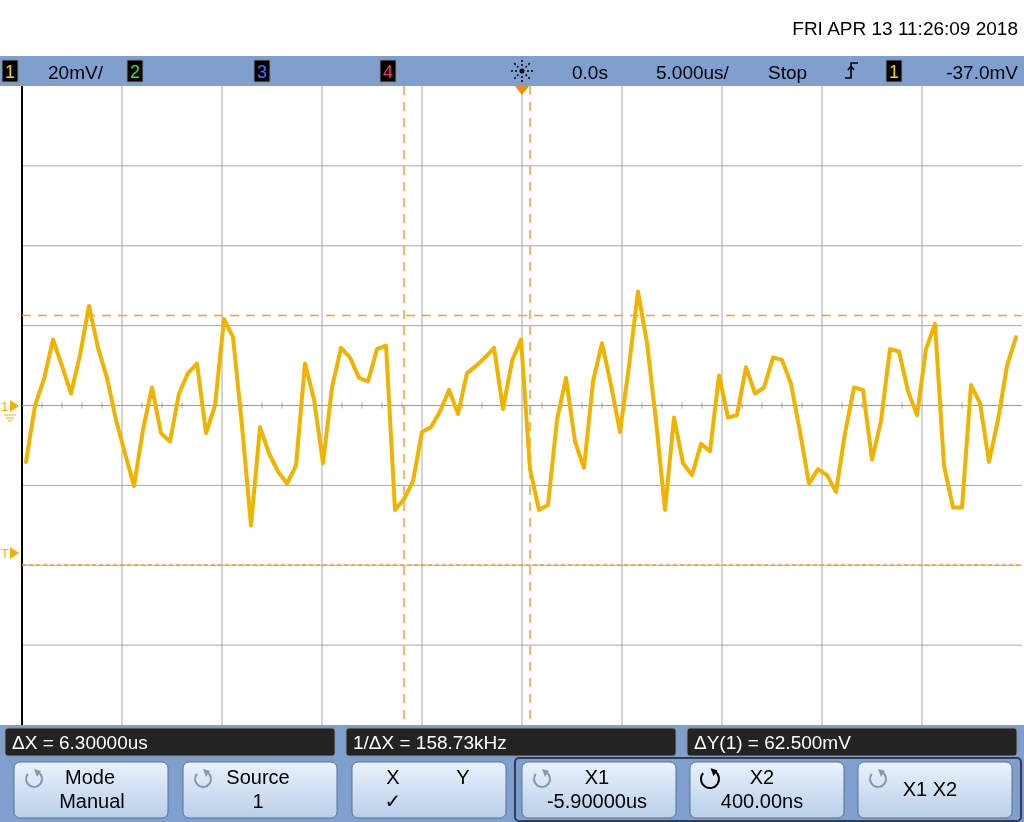  What do you see at coordinates (590, 72) in the screenshot?
I see `text: 0.0s` at bounding box center [590, 72].